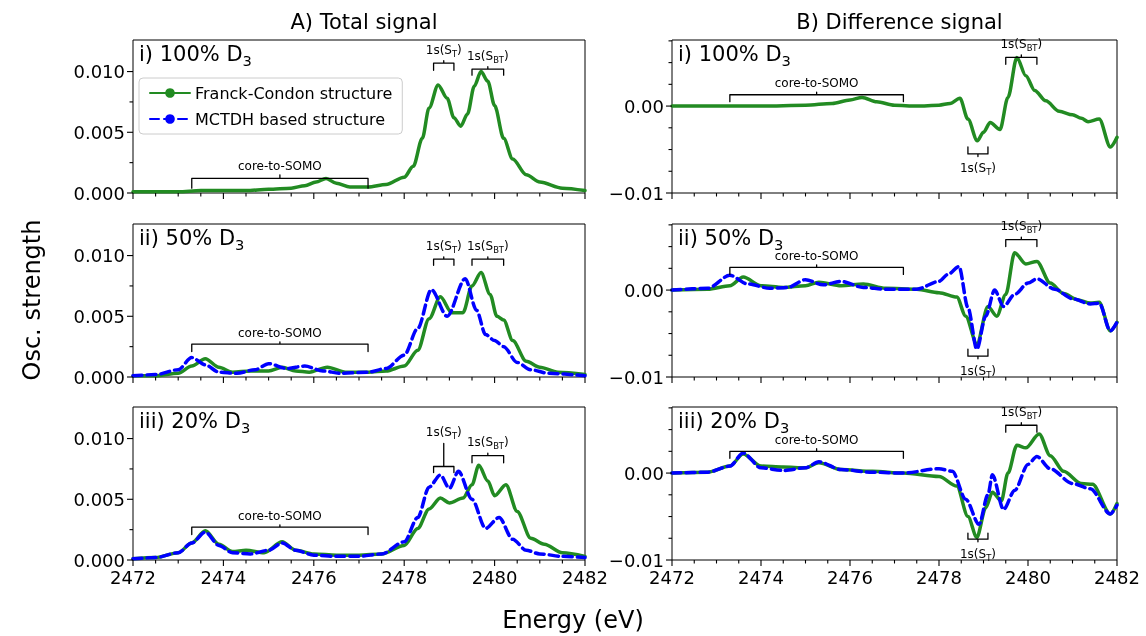 The height and width of the screenshot is (636, 1146). I want to click on annotation: iii) 20% D$_{3}$, so click(195, 423).